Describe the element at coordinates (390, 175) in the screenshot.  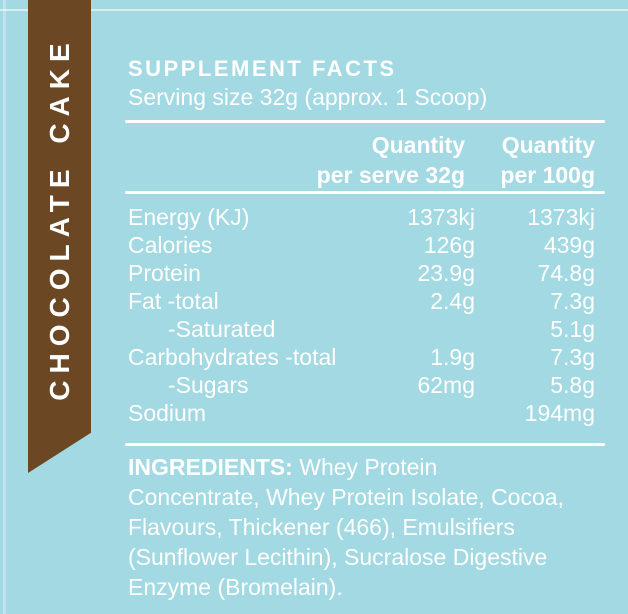
I see `column-header-line: per serve 32g` at that location.